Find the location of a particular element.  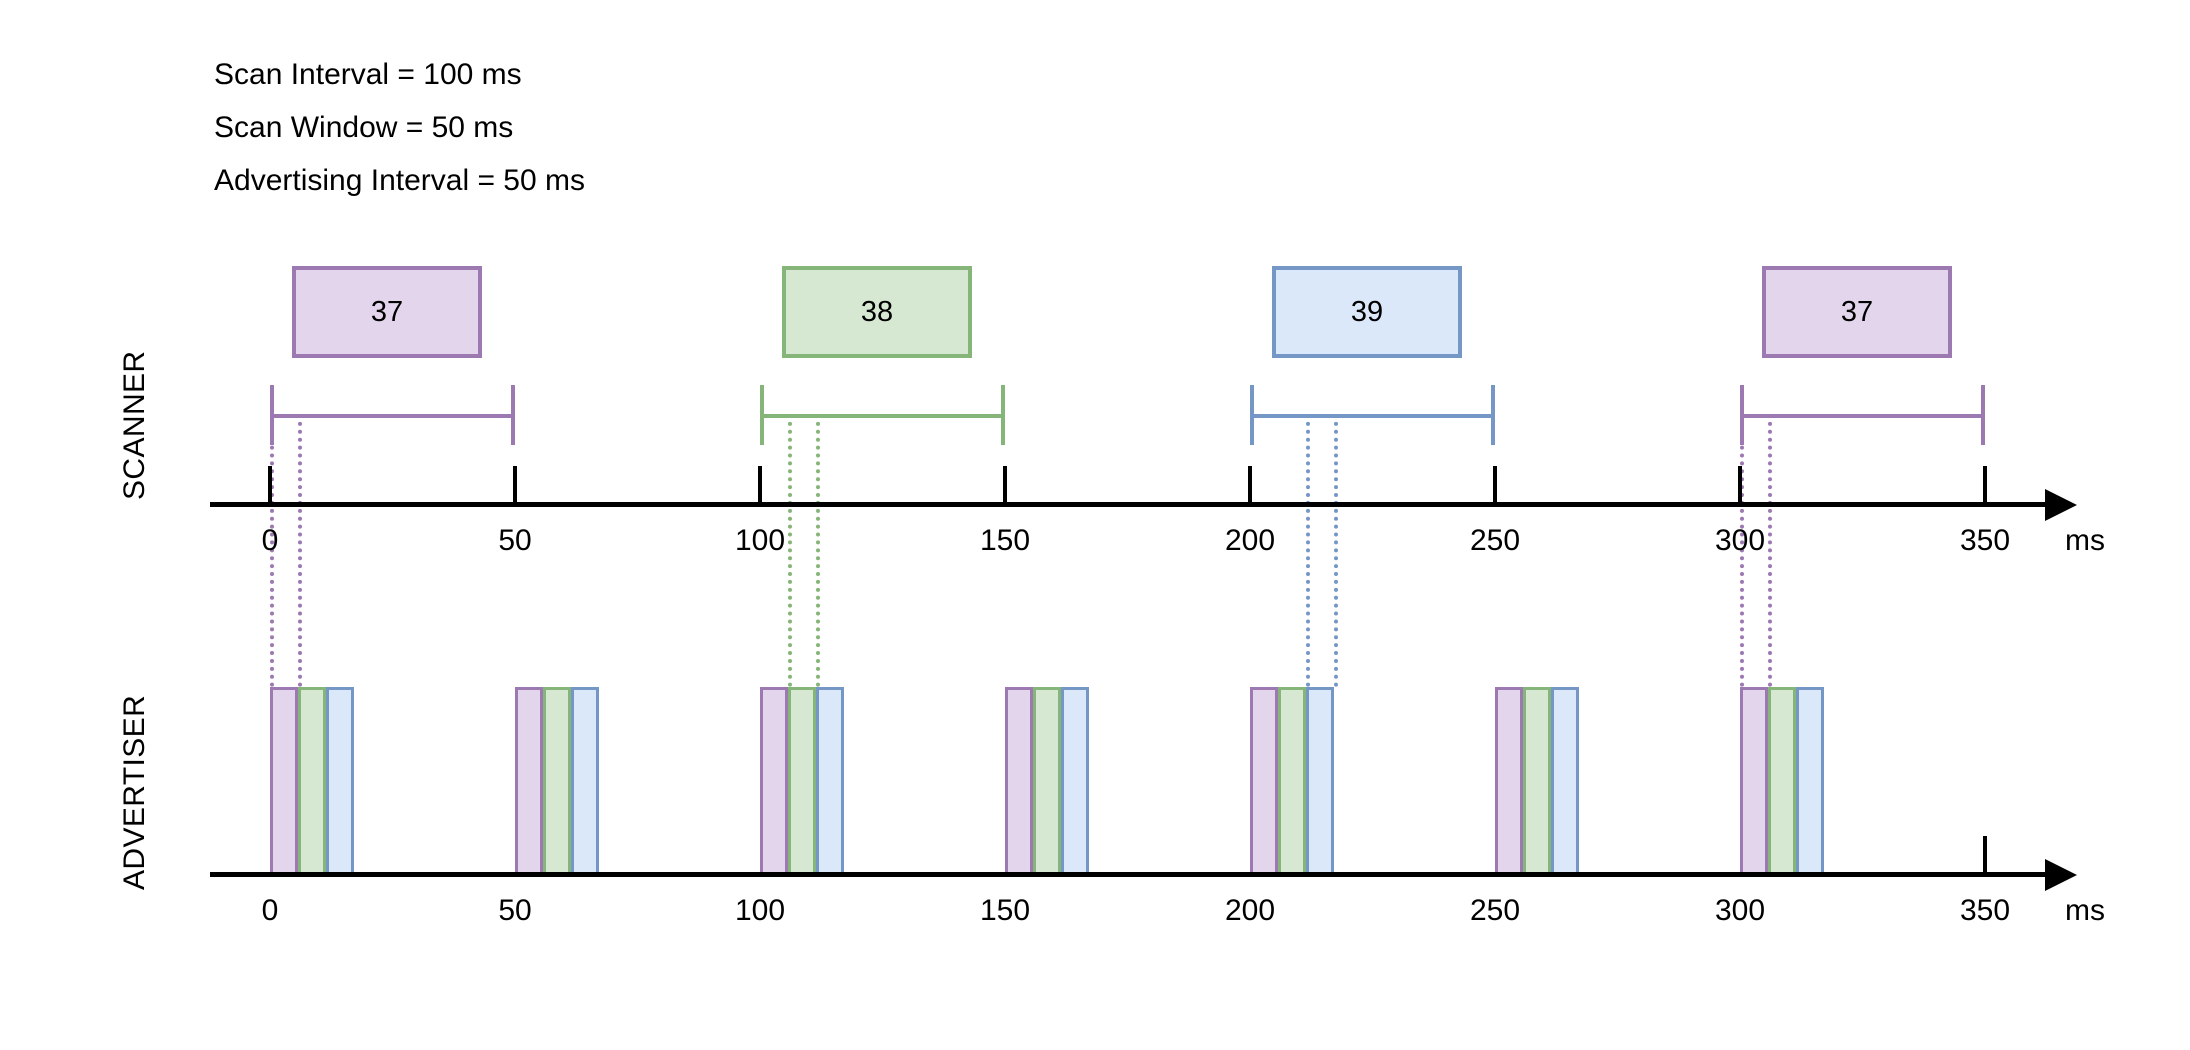

param-scan-interval: Scan Interval = 100 ms is located at coordinates (368, 74).